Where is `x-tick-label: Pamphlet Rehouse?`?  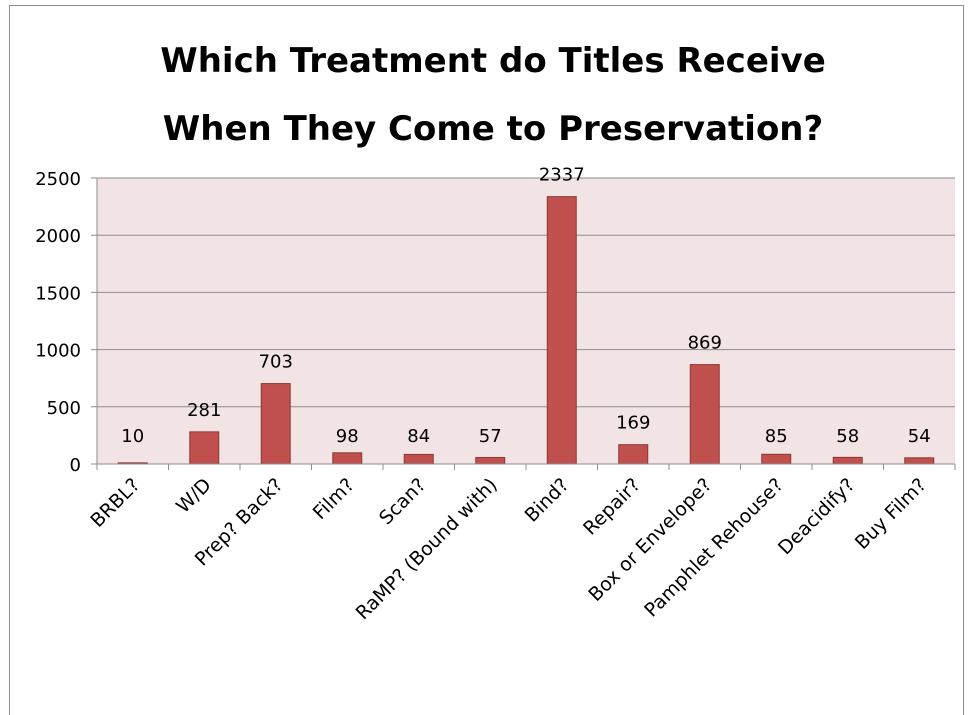 x-tick-label: Pamphlet Rehouse? is located at coordinates (714, 548).